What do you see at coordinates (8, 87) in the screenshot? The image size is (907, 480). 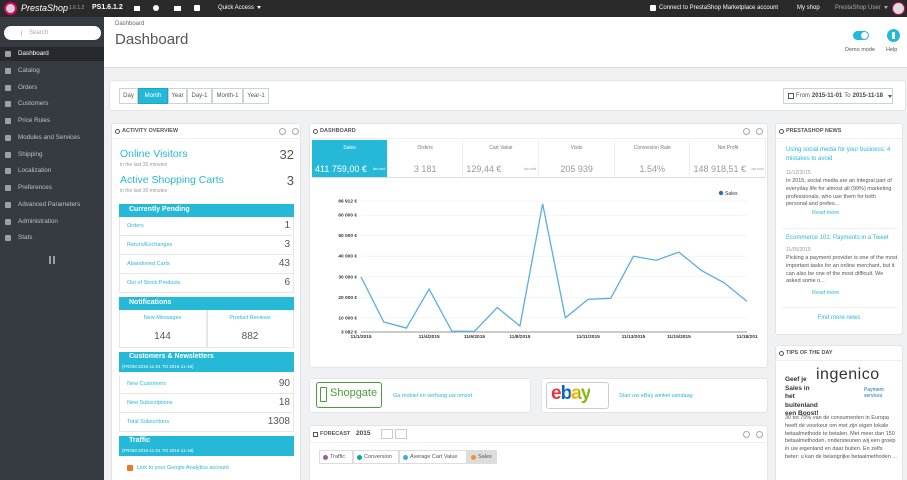 I see `menu-icon` at bounding box center [8, 87].